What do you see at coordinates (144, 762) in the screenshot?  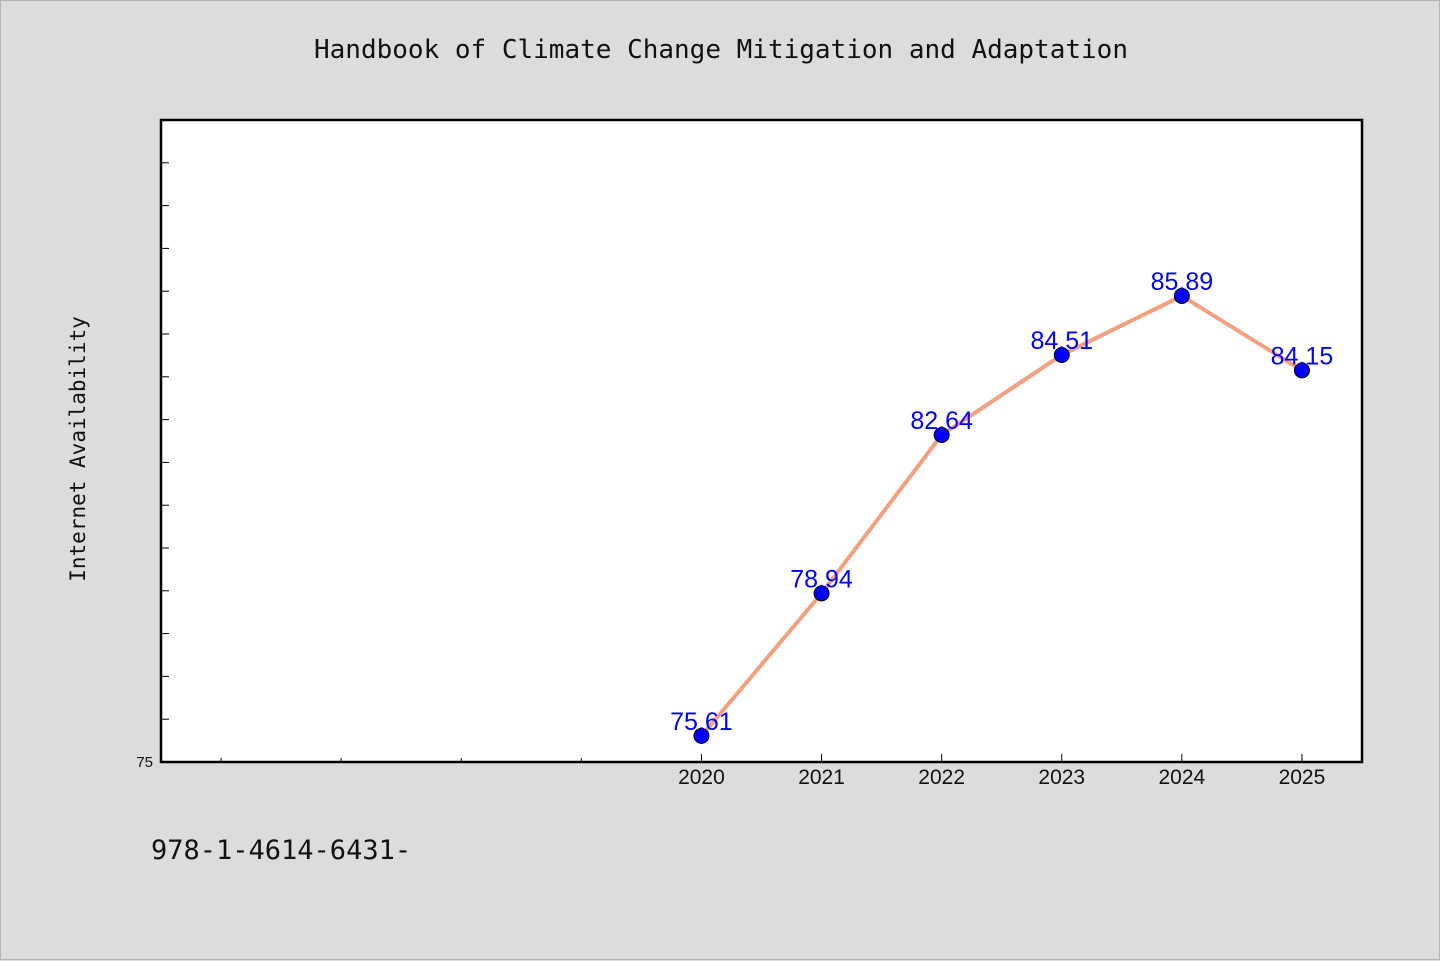 I see `y-tick-label: 75` at bounding box center [144, 762].